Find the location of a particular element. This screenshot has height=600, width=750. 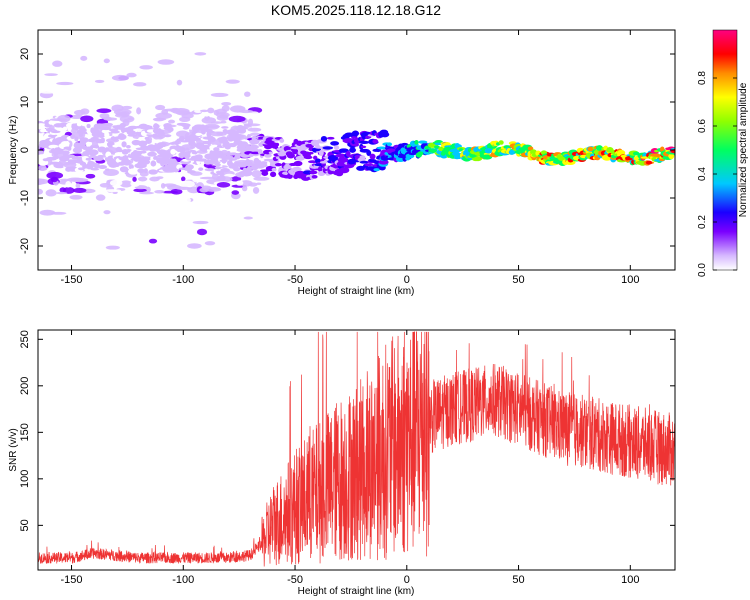

x-tick-label: -50 is located at coordinates (295, 580).